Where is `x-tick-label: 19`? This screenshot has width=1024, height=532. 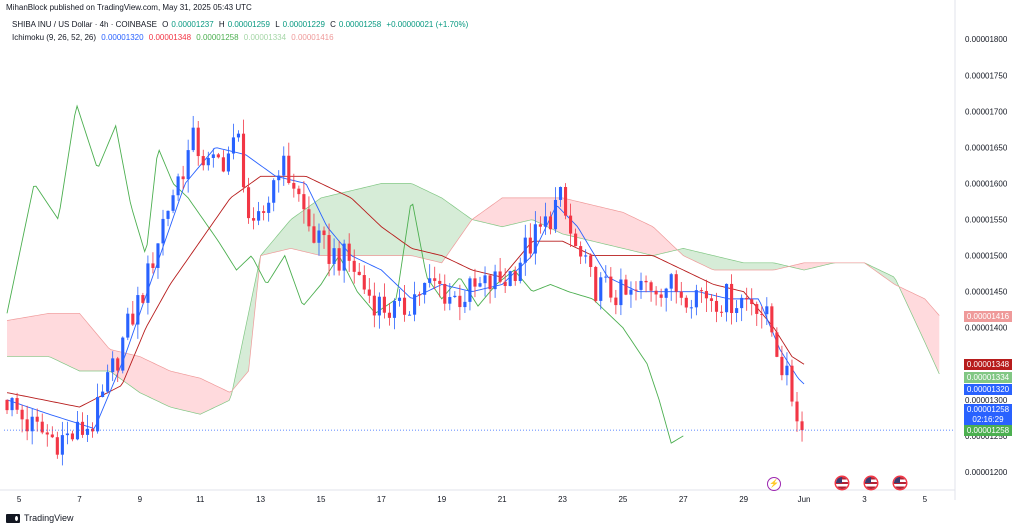
x-tick-label: 19 is located at coordinates (441, 499).